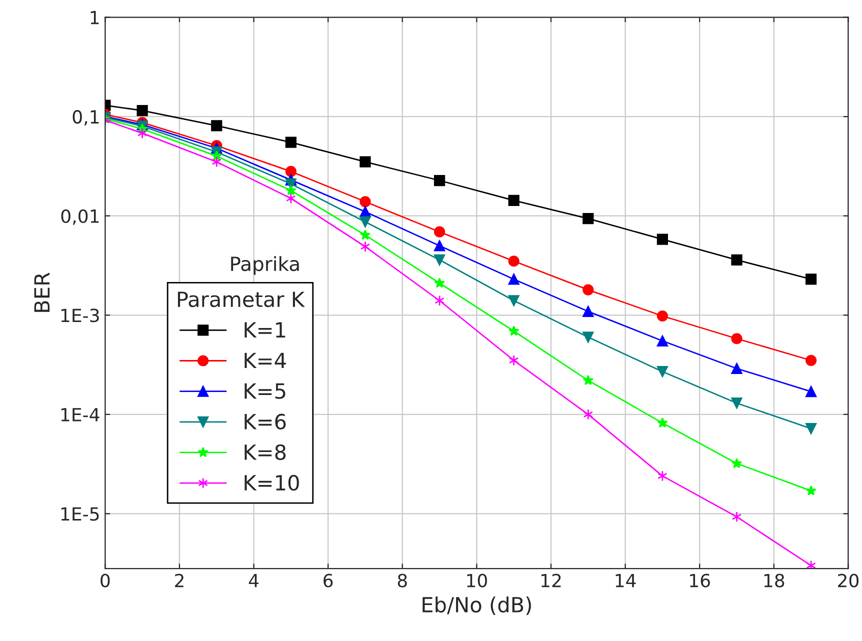  Describe the element at coordinates (477, 581) in the screenshot. I see `x-tick-label: 10` at that location.